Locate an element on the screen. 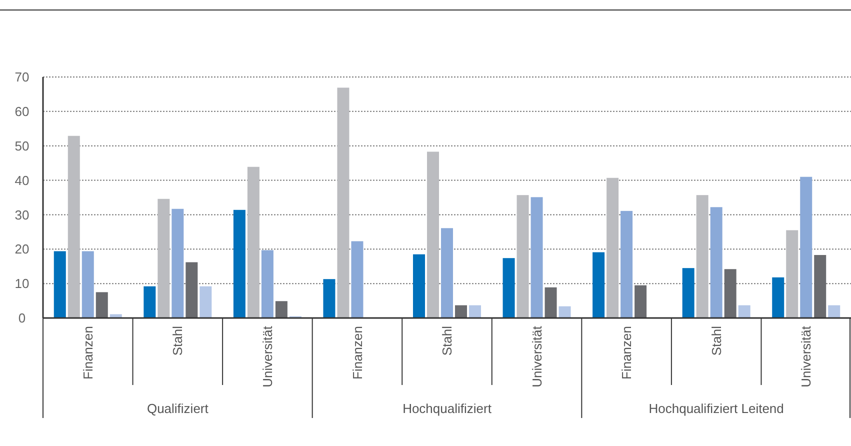  text: Hochqualifiziert Leitend is located at coordinates (716, 408).